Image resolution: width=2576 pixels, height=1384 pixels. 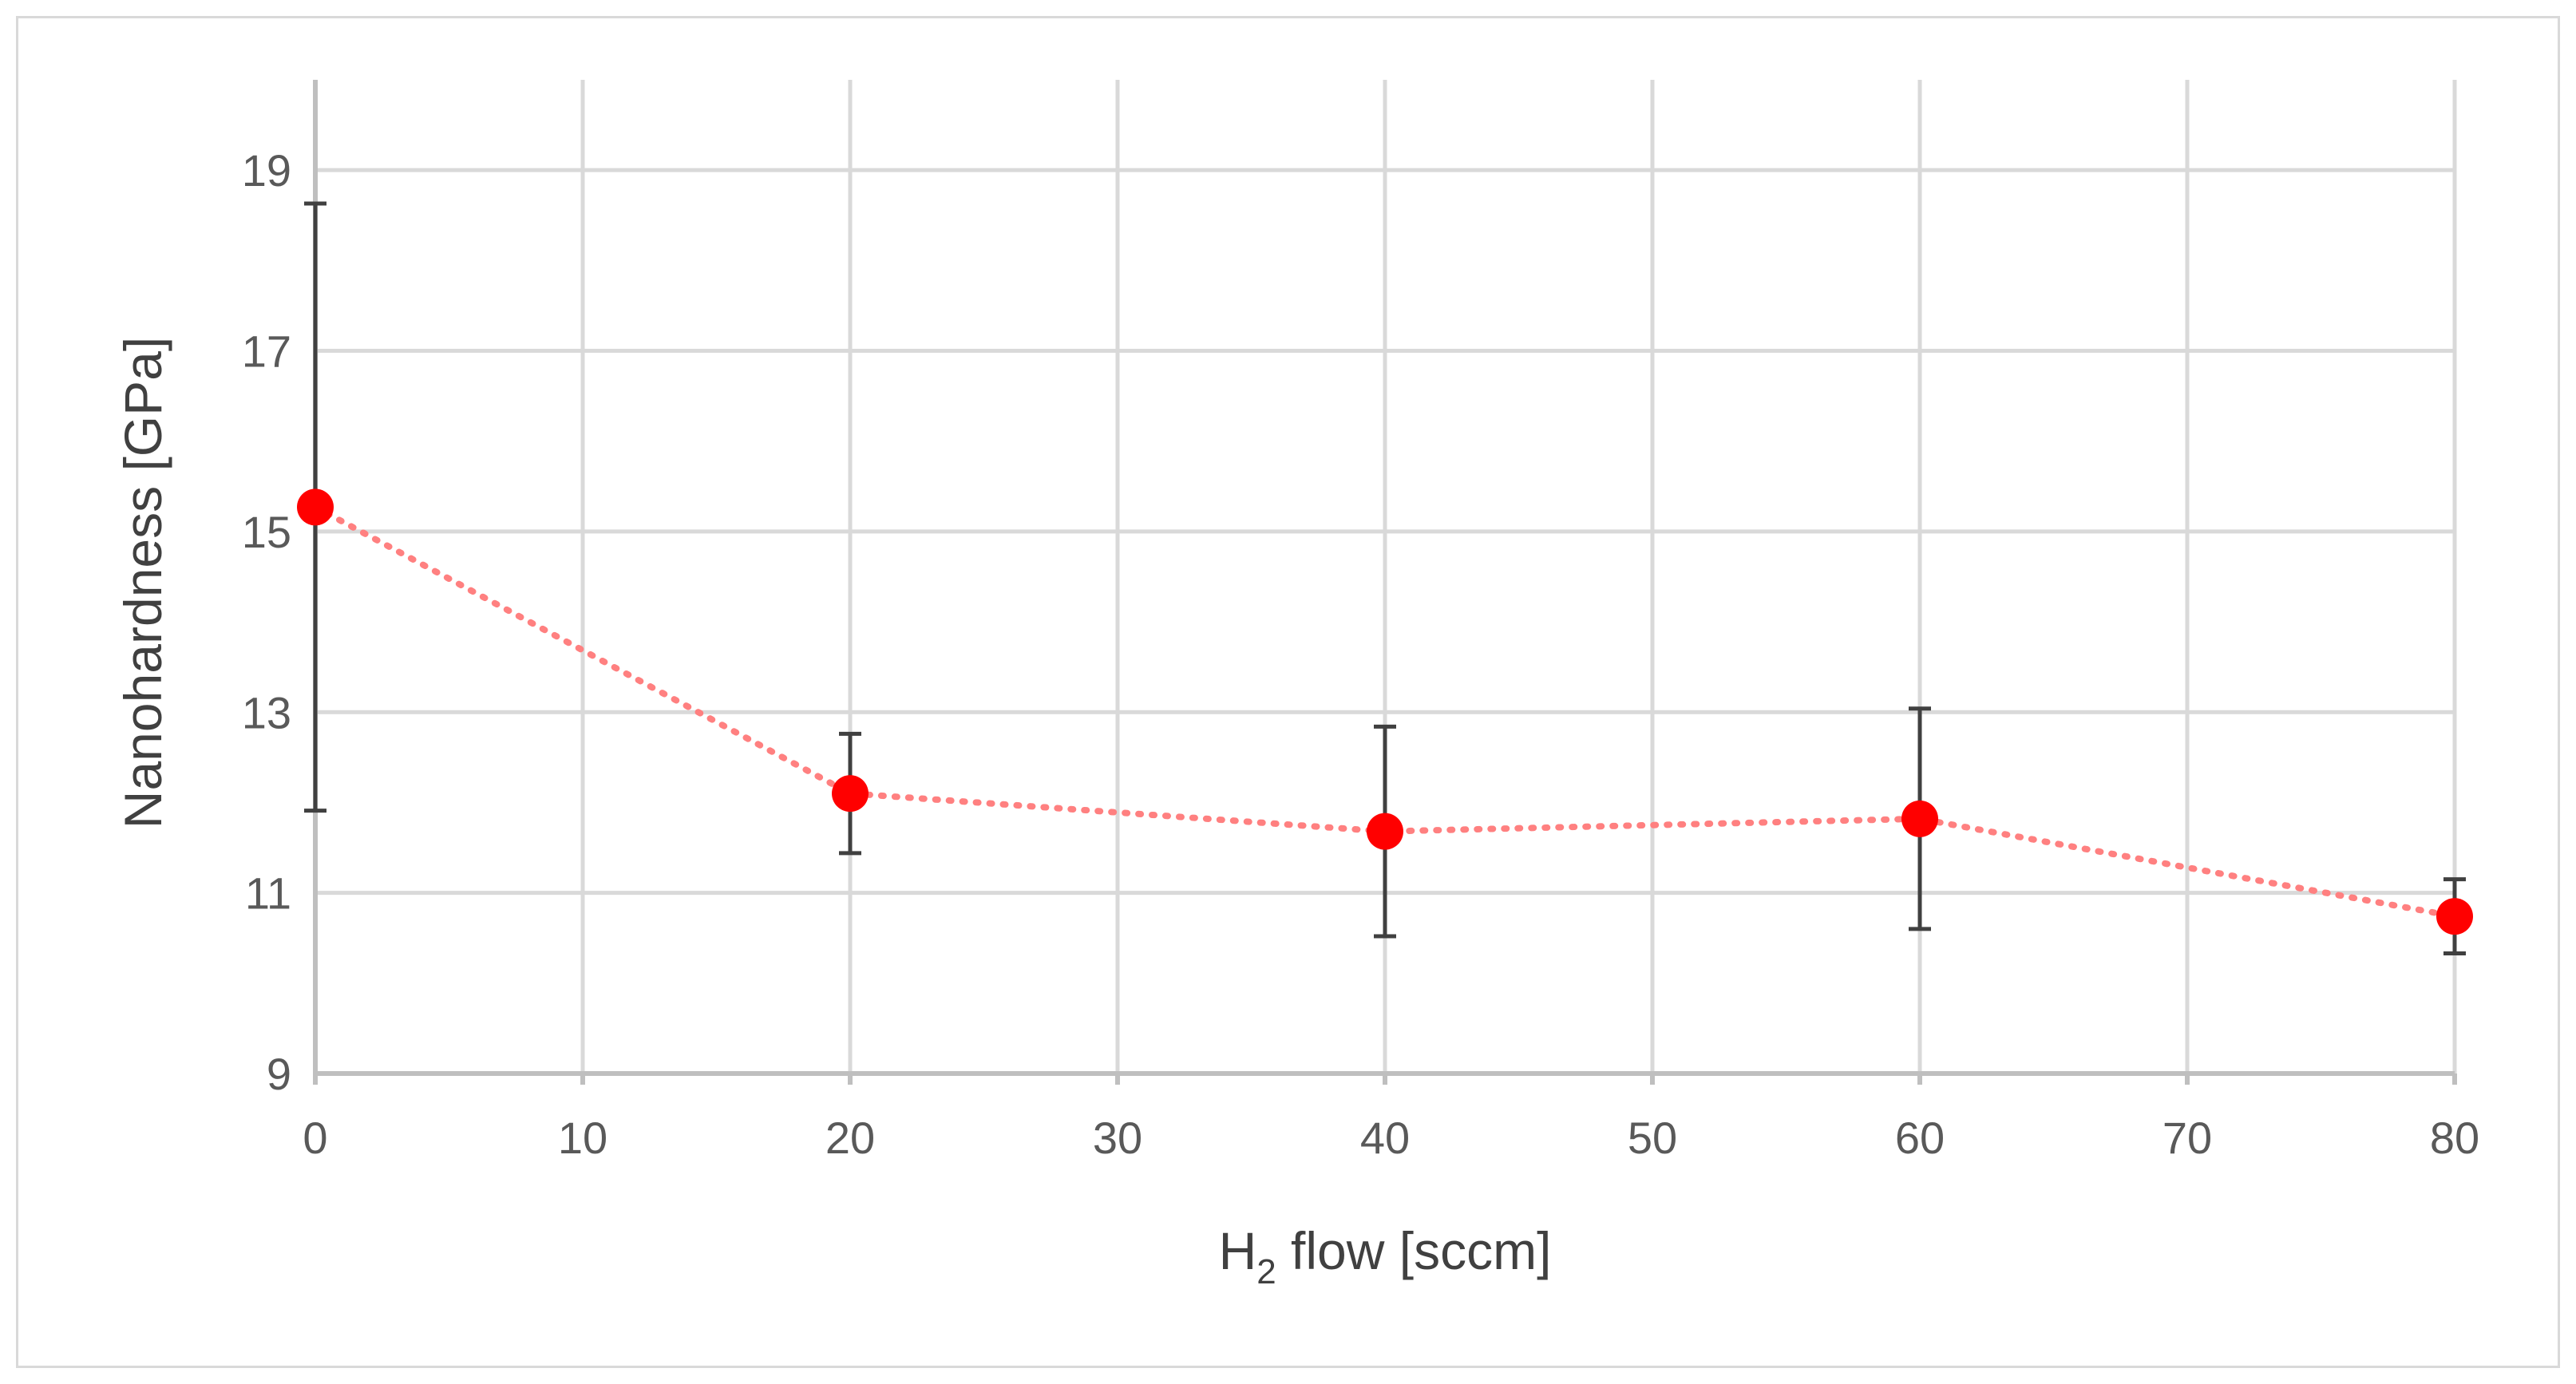 What do you see at coordinates (266, 532) in the screenshot?
I see `y-tick-label: 15` at bounding box center [266, 532].